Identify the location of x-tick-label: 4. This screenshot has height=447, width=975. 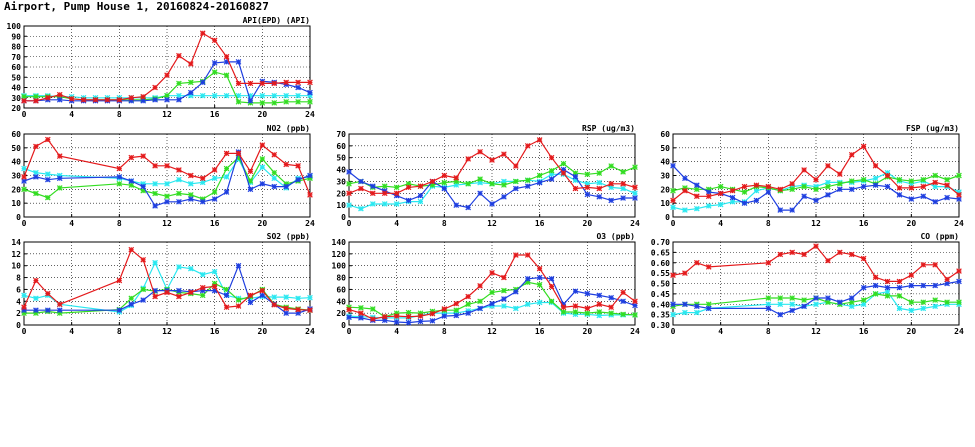
(396, 223).